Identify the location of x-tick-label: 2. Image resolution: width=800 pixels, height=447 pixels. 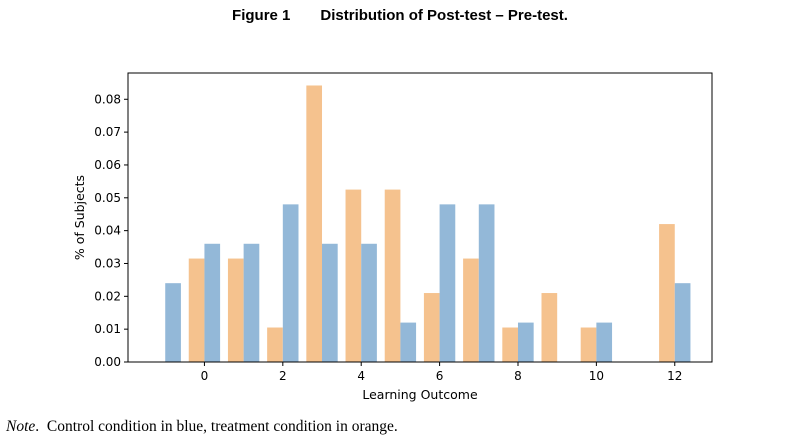
(283, 376).